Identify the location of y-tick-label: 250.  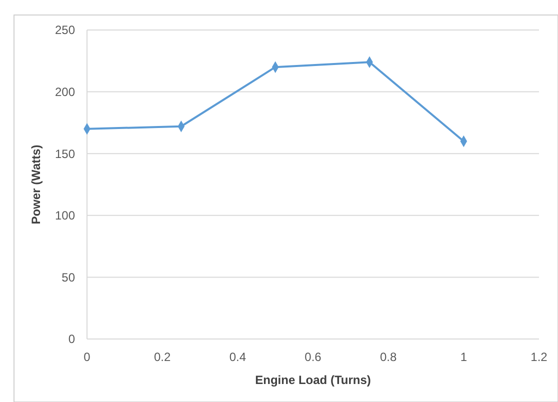
(65, 30).